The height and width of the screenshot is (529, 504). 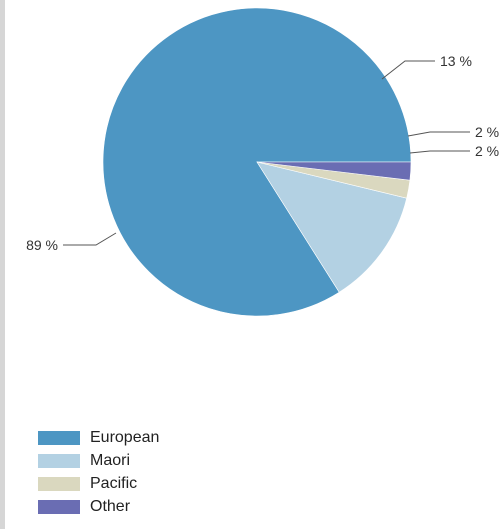 I want to click on legend-label-maori: Maori, so click(x=110, y=460).